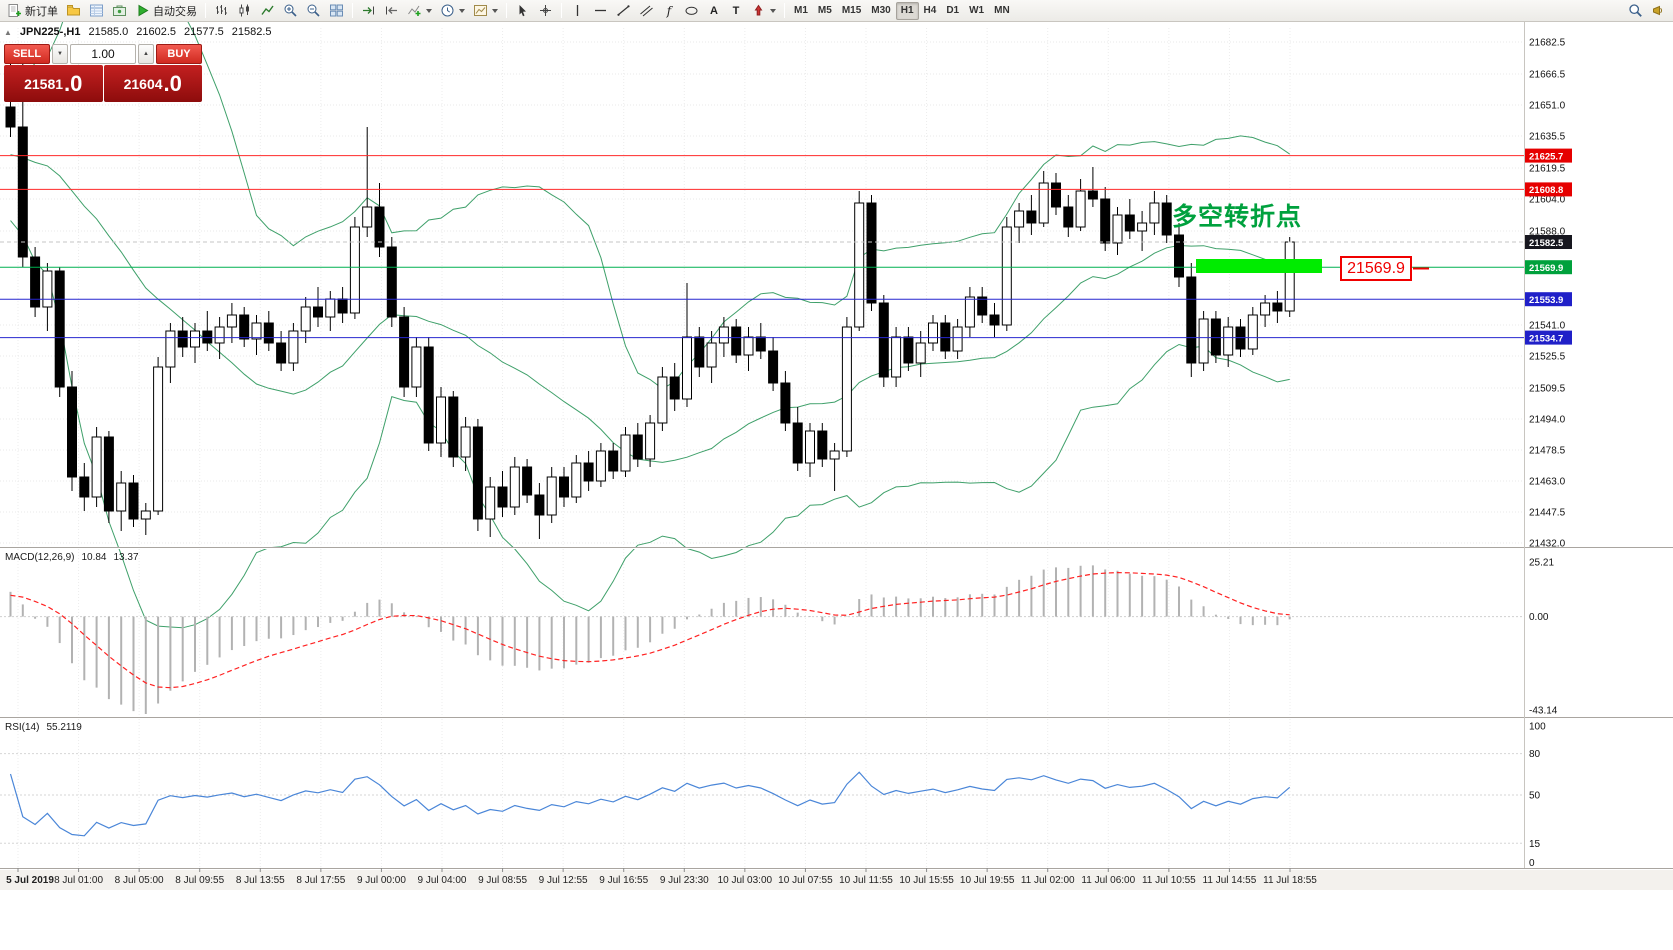 The width and height of the screenshot is (1673, 950). Describe the element at coordinates (976, 11) in the screenshot. I see `timeframe-w1-button: W1` at that location.